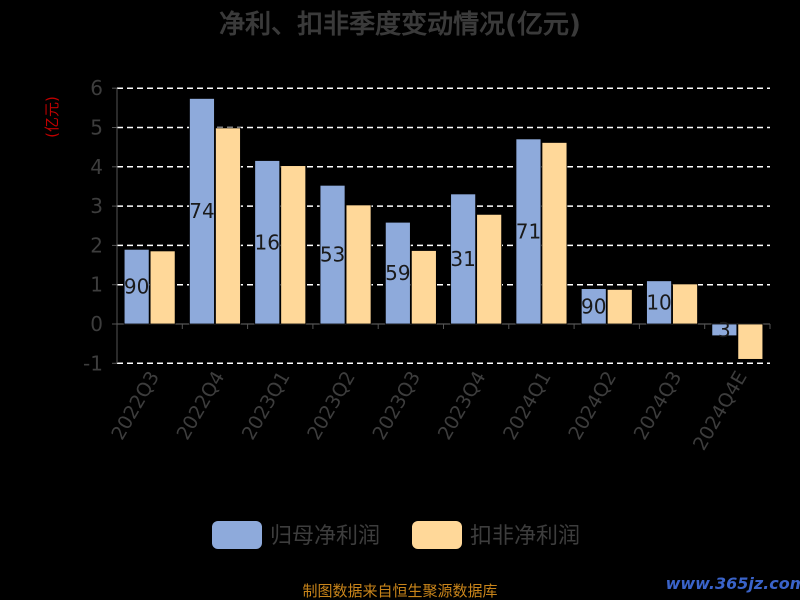 The height and width of the screenshot is (600, 800). I want to click on x-tick-label: 2024Q3, so click(658, 406).